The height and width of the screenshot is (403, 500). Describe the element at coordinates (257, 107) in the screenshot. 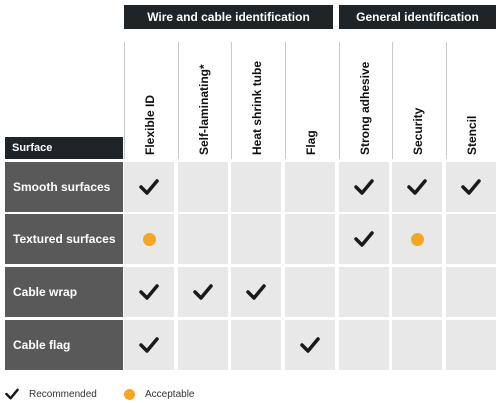

I see `column-header-label: Heat shrink tube` at that location.